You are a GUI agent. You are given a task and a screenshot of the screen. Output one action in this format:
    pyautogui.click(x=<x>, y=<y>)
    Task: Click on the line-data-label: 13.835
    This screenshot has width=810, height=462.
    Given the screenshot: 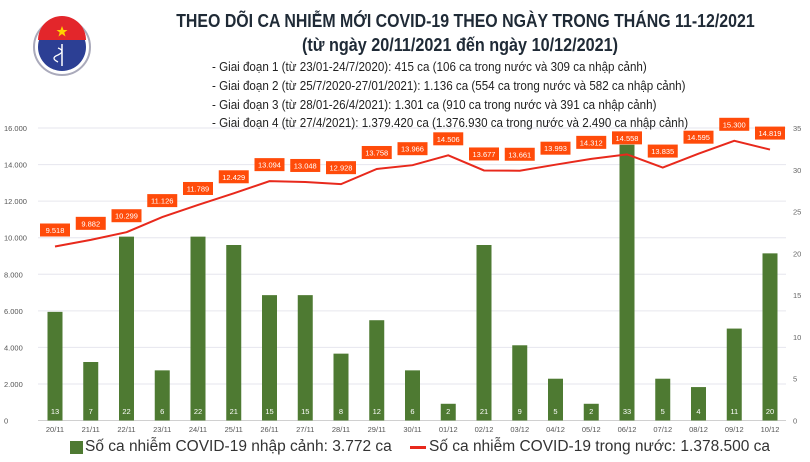 What is the action you would take?
    pyautogui.click(x=662, y=151)
    